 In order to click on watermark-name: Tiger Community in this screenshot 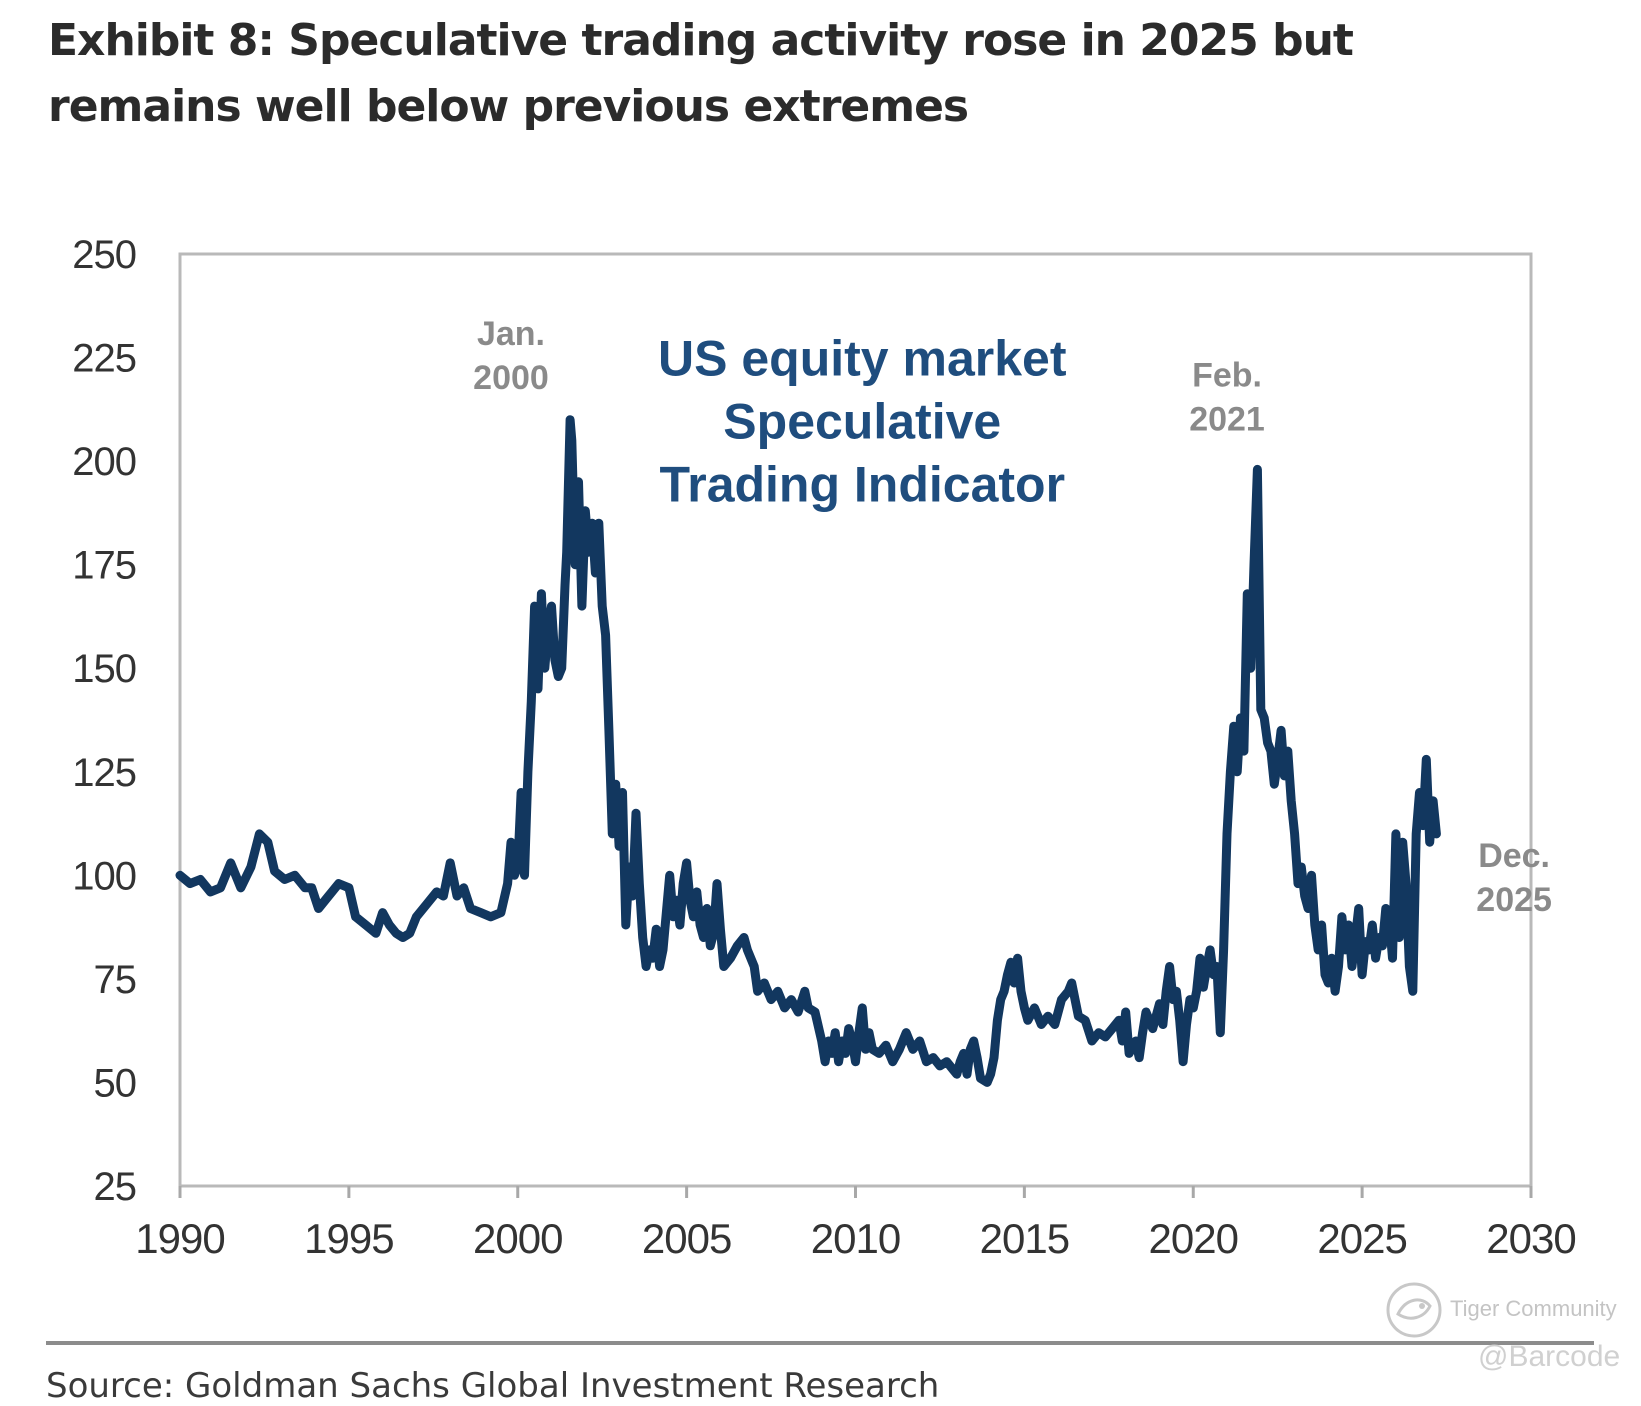, I will do `click(1533, 1308)`.